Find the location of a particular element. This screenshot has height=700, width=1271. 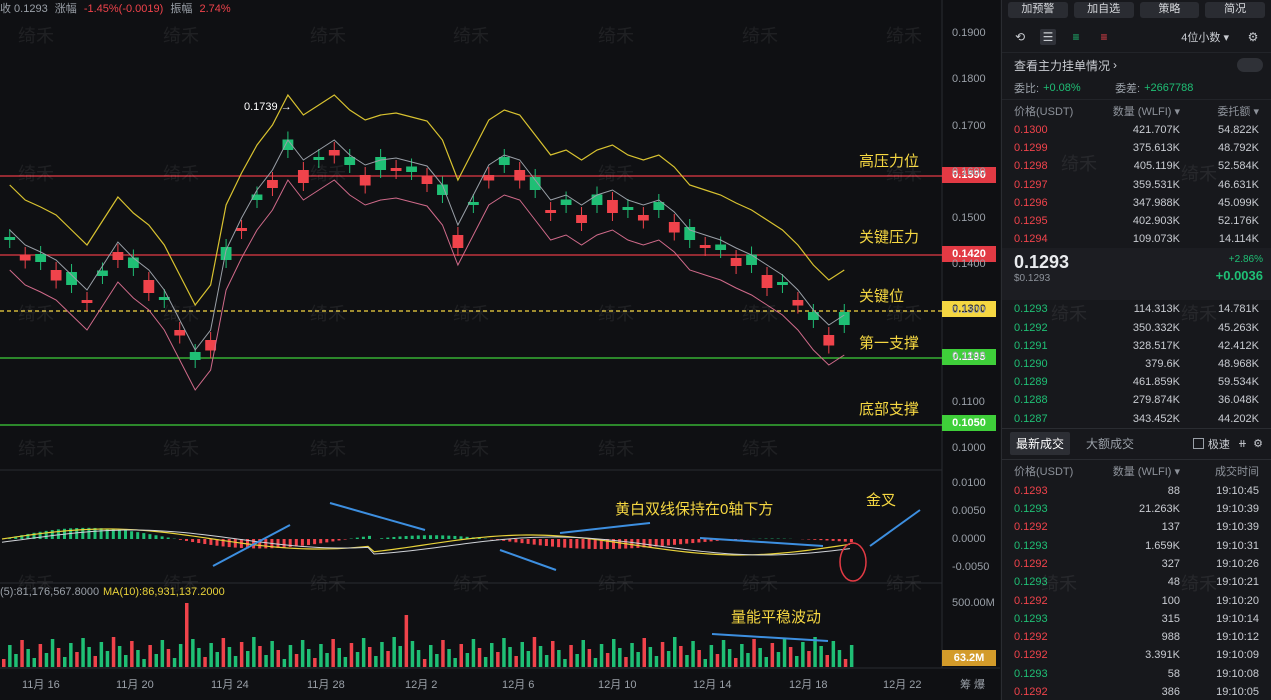

last-price-usd: $0.1293 is located at coordinates (1032, 279).